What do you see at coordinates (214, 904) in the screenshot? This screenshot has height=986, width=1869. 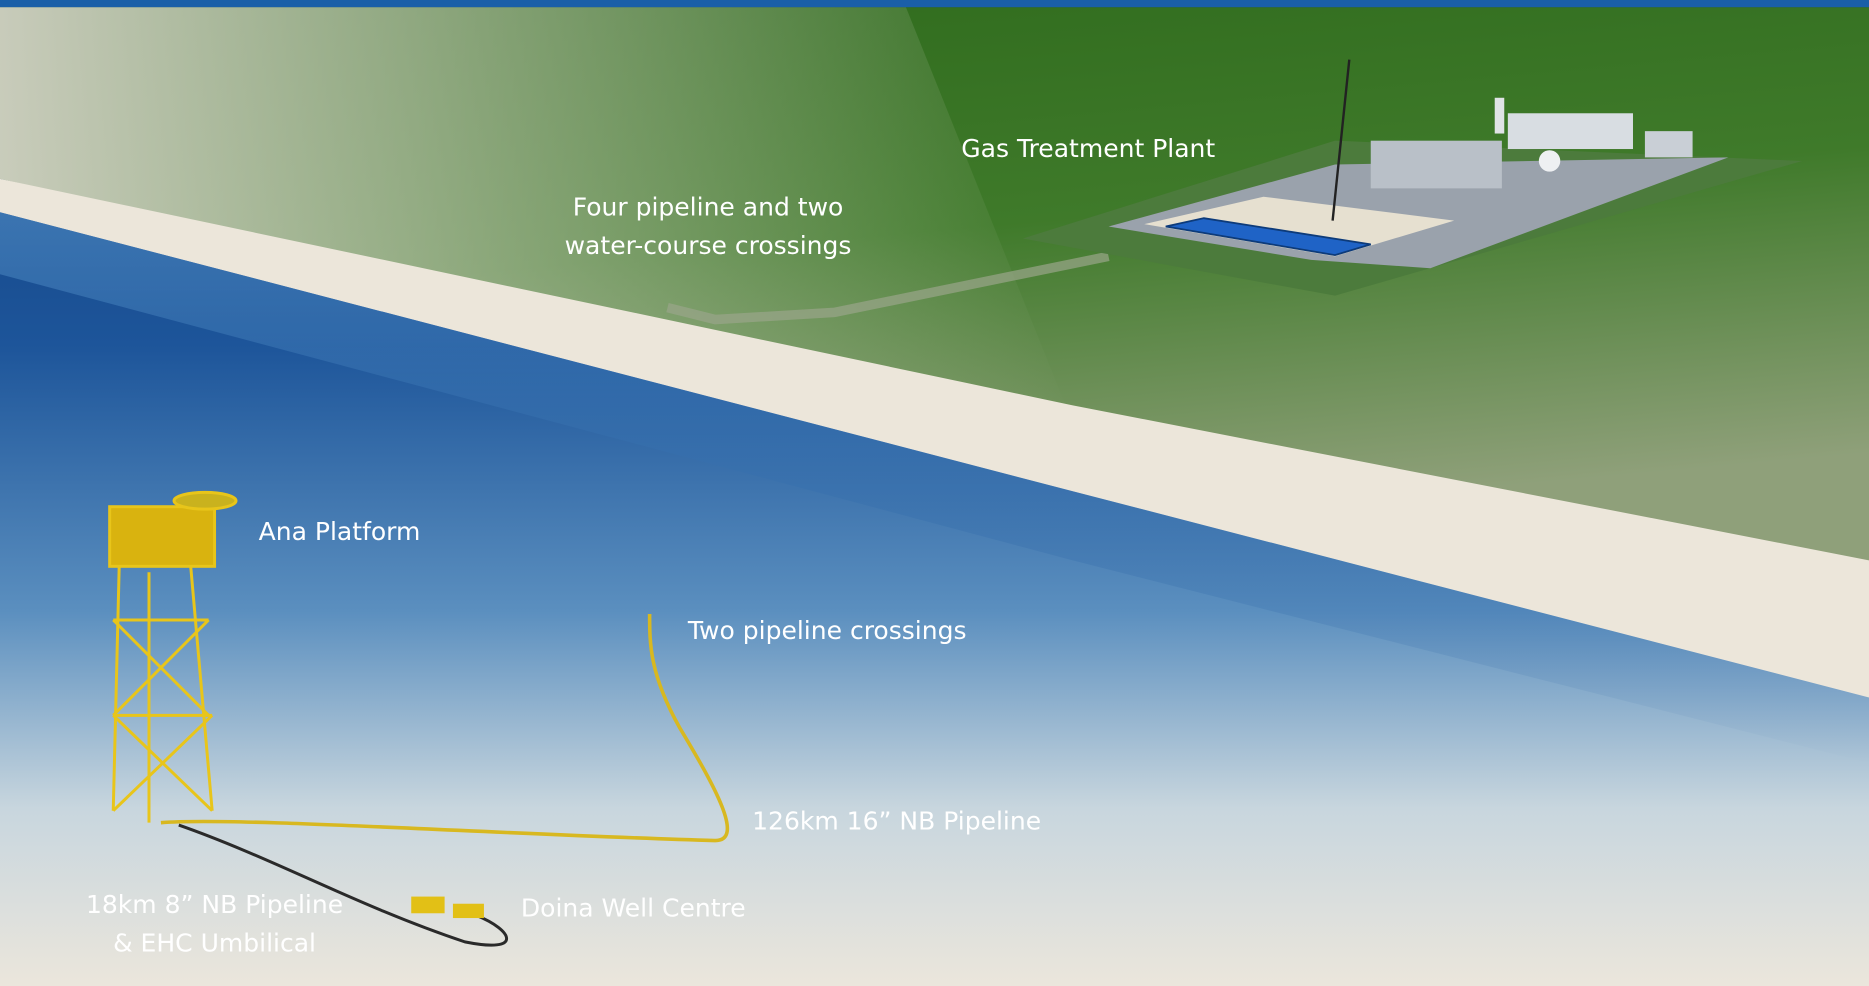 I see `label: 18km 8” NB Pipeline` at bounding box center [214, 904].